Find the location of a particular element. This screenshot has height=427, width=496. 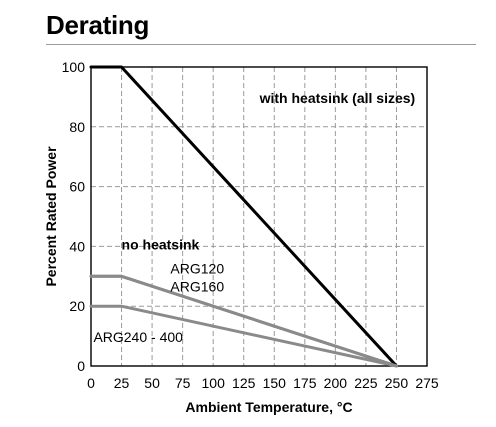

page-title: Derating is located at coordinates (98, 25).